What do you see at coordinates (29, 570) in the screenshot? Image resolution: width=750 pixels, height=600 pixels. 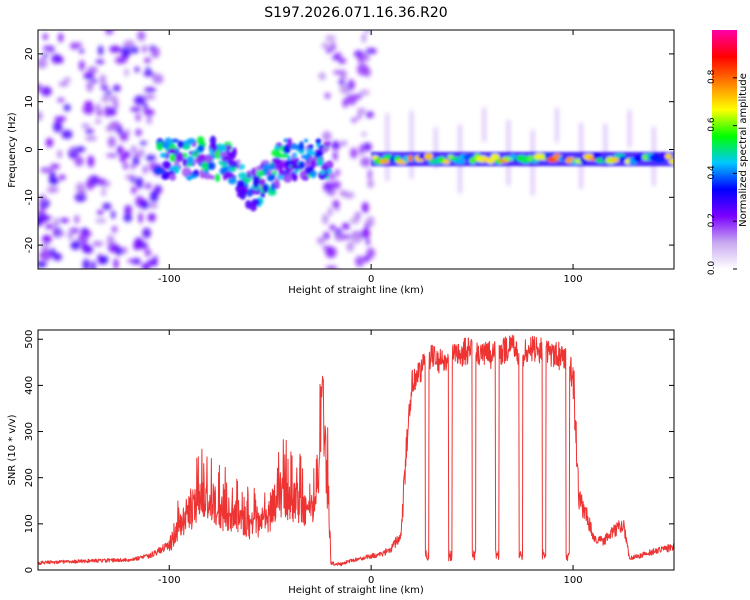 I see `snr-y-tick-label: 0` at bounding box center [29, 570].